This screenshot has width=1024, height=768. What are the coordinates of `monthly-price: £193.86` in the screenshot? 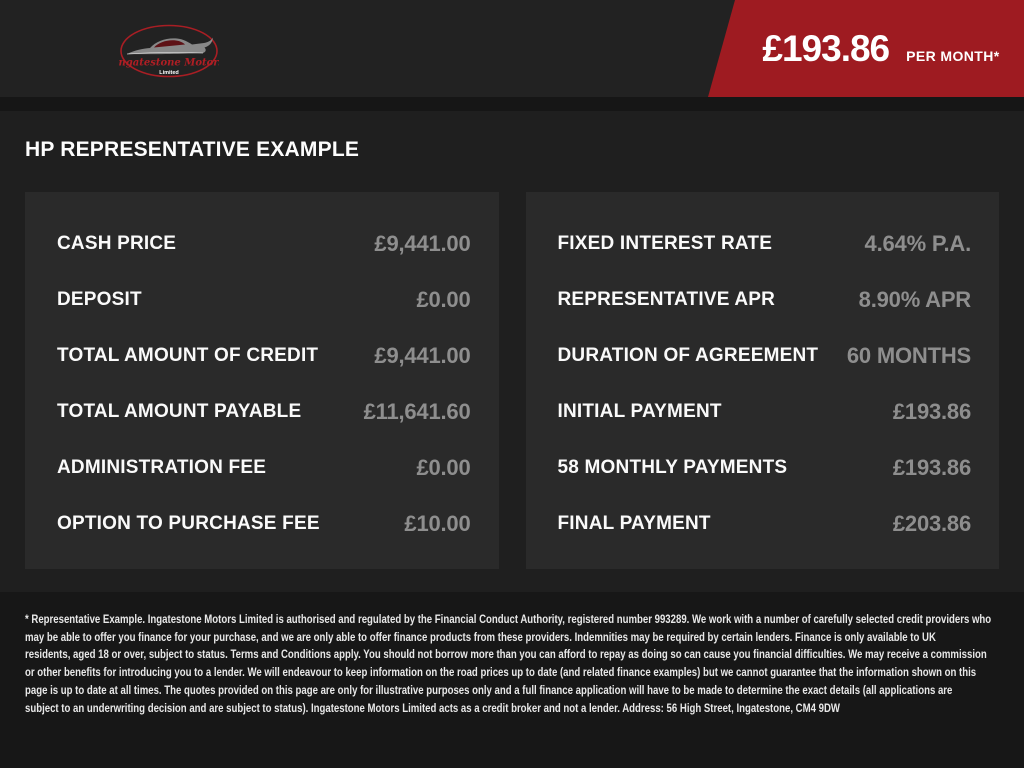 It's located at (826, 48).